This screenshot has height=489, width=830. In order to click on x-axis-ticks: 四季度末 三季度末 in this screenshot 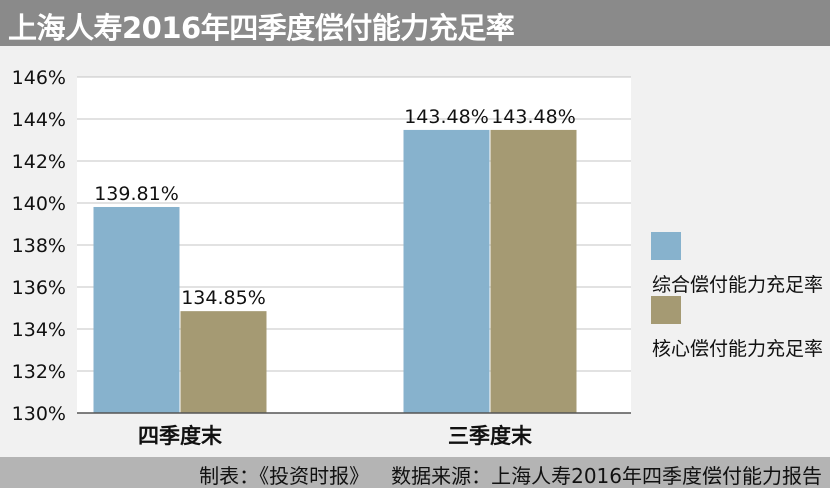, I will do `click(335, 436)`.